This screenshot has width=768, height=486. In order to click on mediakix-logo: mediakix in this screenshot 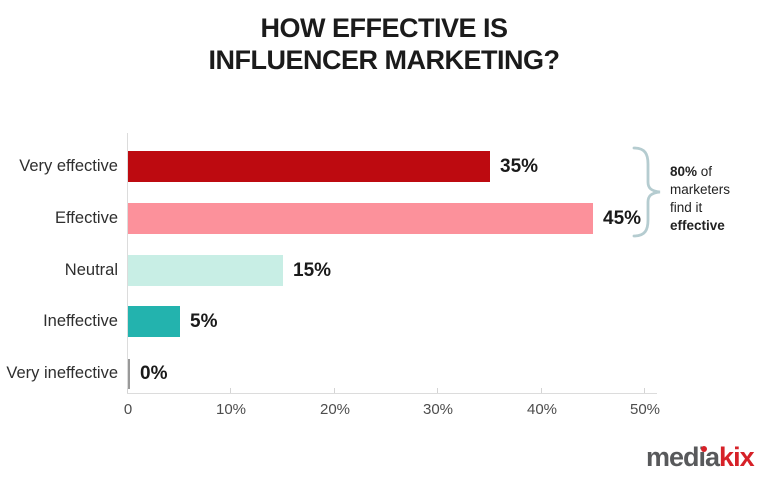, I will do `click(700, 457)`.